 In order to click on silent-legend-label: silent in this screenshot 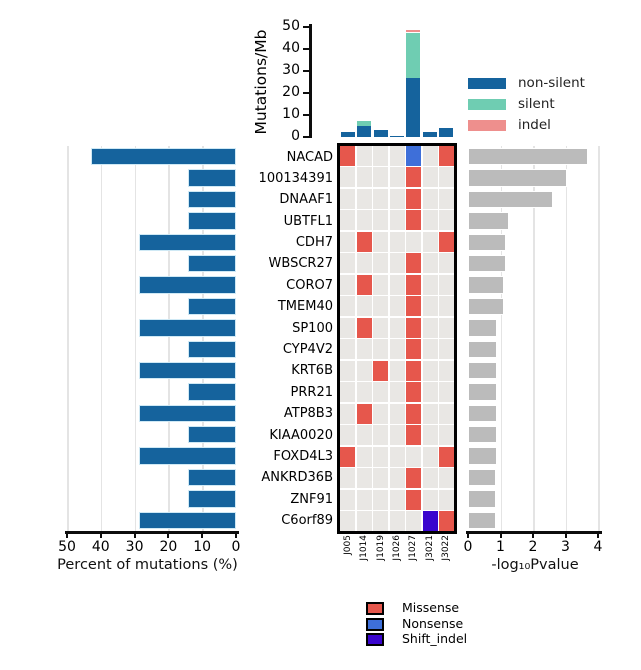, I will do `click(536, 104)`.